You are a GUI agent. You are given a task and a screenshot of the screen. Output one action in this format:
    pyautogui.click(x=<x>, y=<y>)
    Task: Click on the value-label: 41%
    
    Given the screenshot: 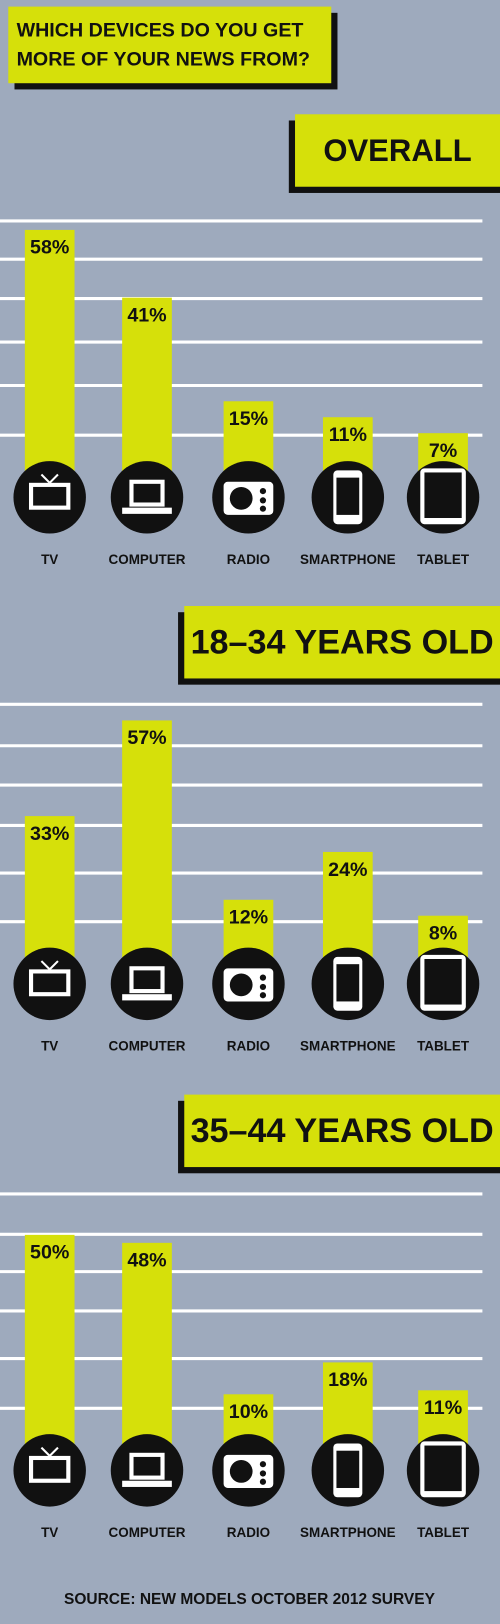 What is the action you would take?
    pyautogui.click(x=146, y=315)
    